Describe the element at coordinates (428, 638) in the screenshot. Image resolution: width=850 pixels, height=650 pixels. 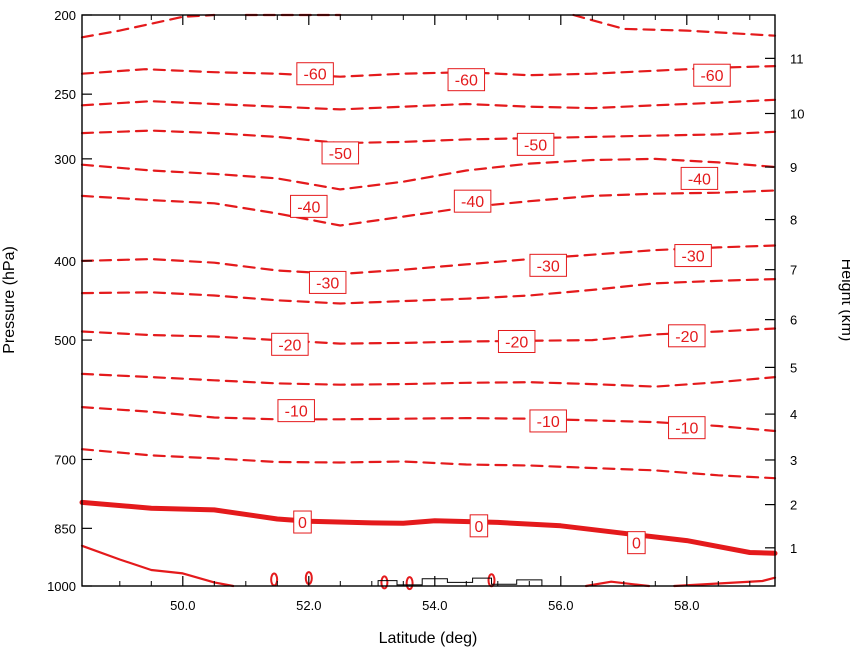
I see `x-axis-label: Latitude (deg)` at that location.